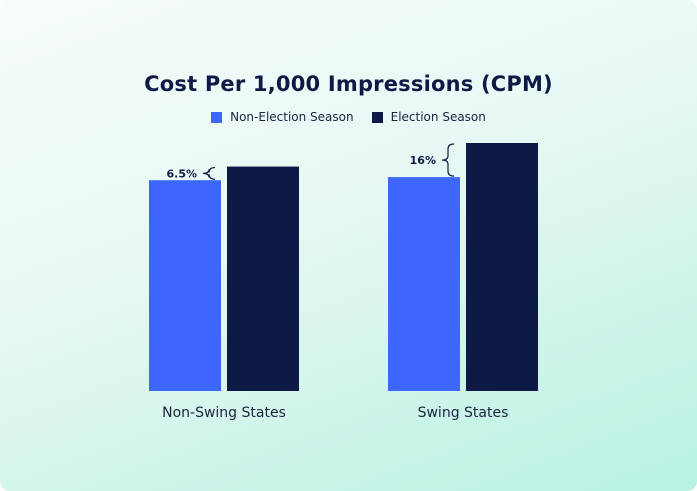 The image size is (697, 491). What do you see at coordinates (292, 117) in the screenshot?
I see `legend-label-non-election: Non-Election Season` at bounding box center [292, 117].